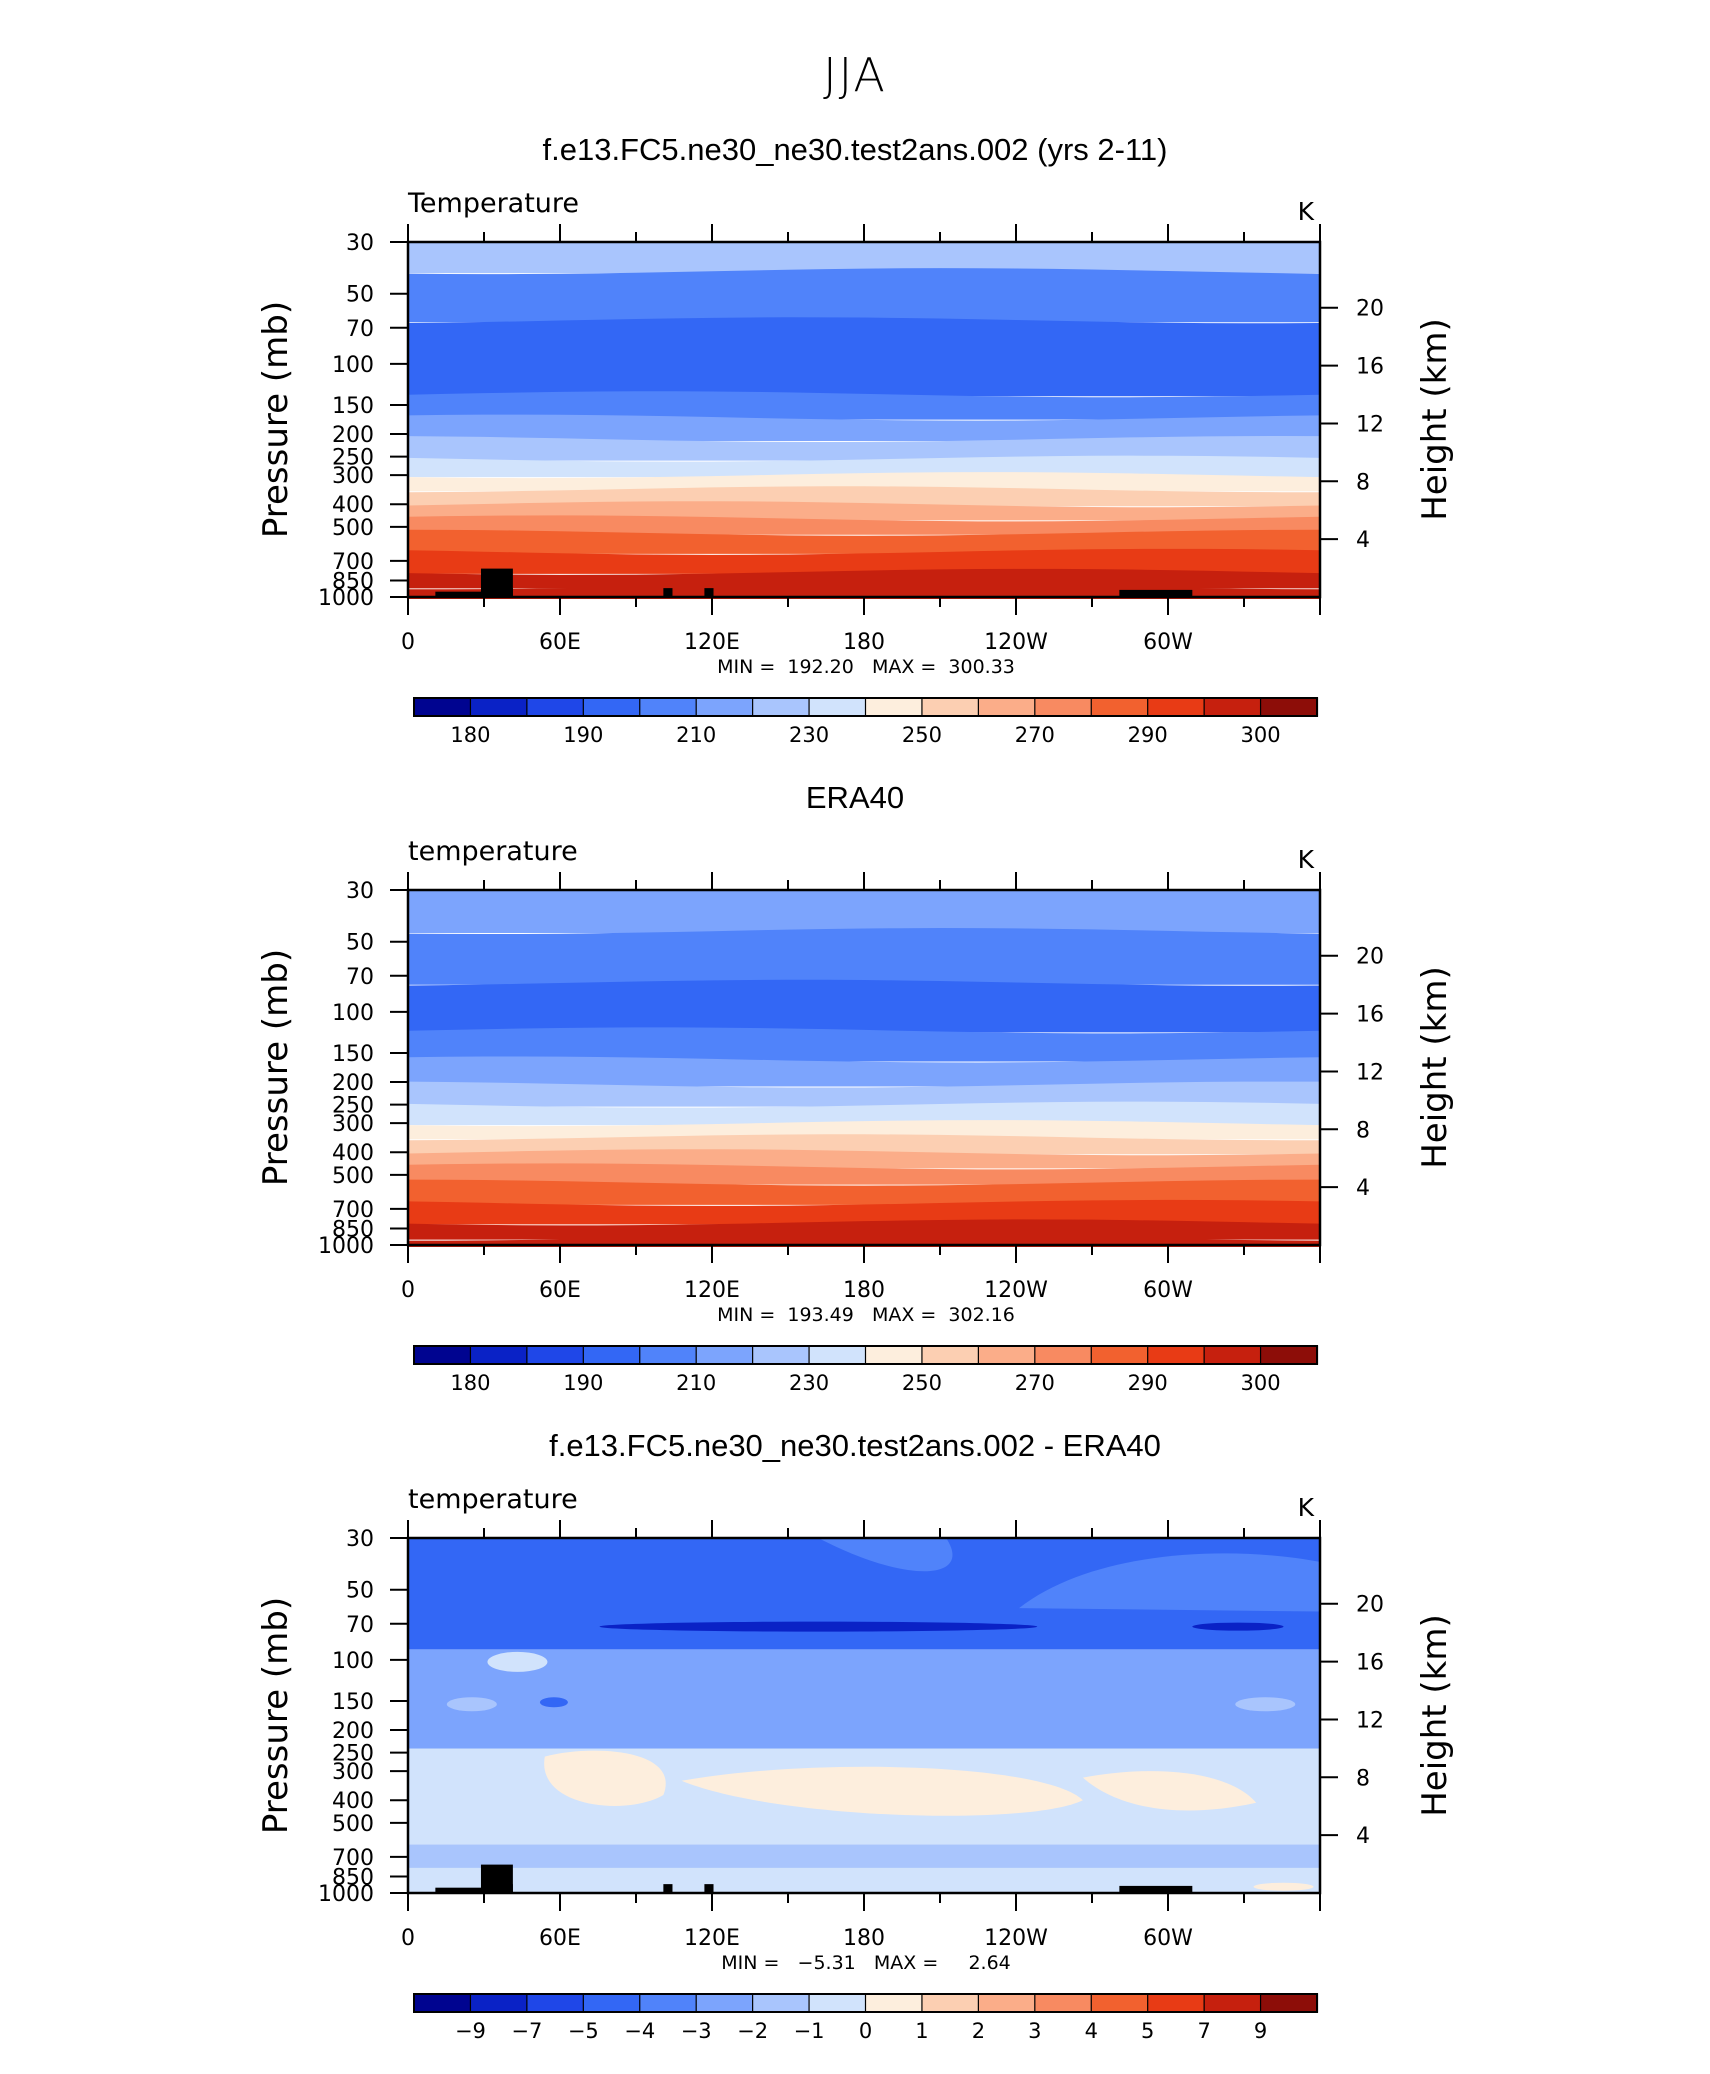 This screenshot has width=1710, height=2074. What do you see at coordinates (583, 2031) in the screenshot?
I see `colorbar-label: −5` at bounding box center [583, 2031].